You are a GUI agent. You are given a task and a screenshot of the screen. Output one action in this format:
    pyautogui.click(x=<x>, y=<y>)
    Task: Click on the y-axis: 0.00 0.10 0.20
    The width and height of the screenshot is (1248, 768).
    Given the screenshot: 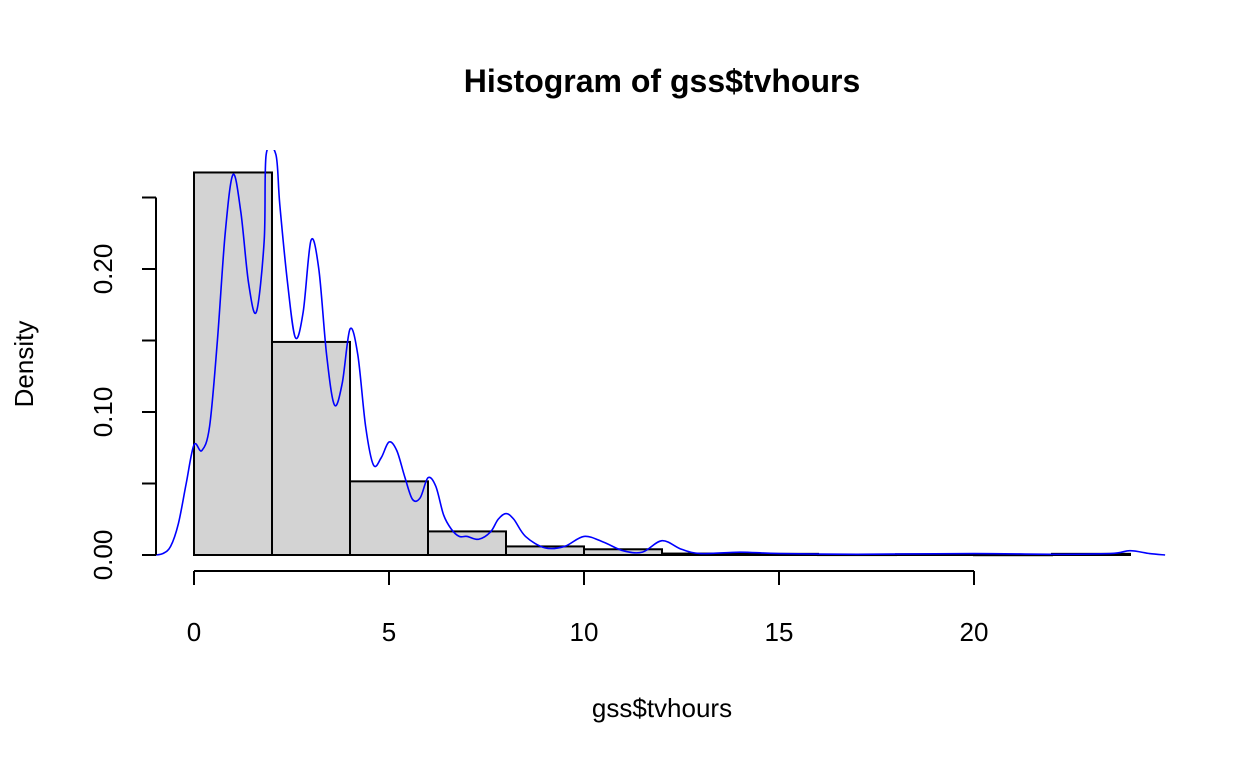 What is the action you would take?
    pyautogui.click(x=122, y=388)
    